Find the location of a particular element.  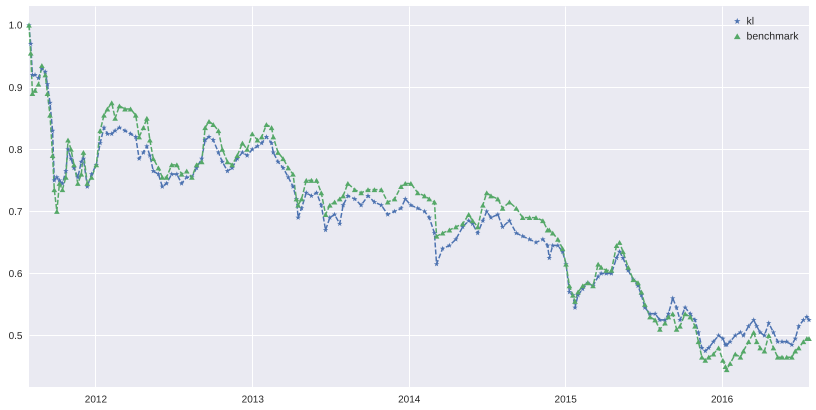

y-tick-label: 0.7 is located at coordinates (15, 212).